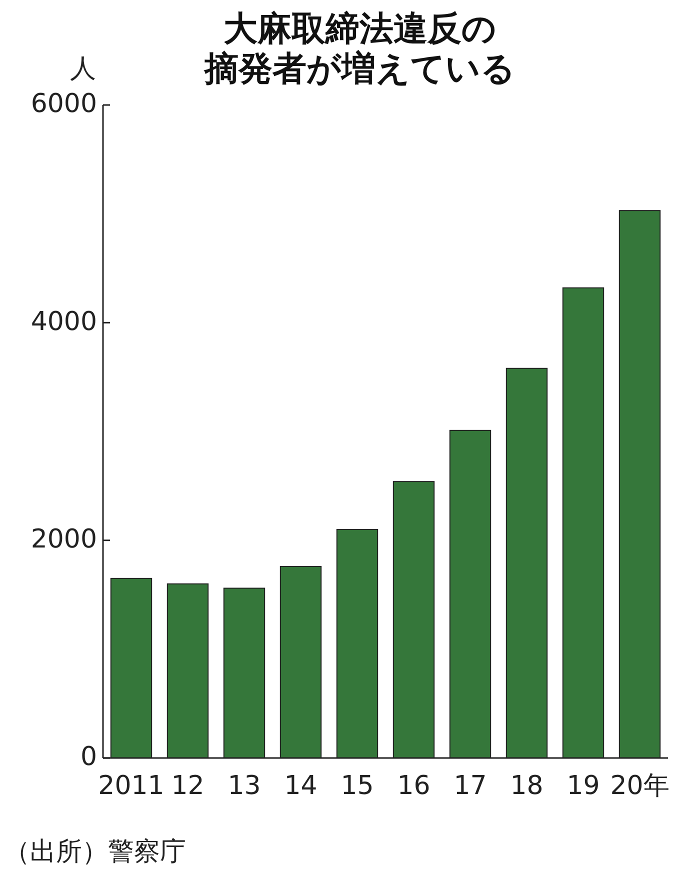  I want to click on x-tick-label: 13, so click(244, 786).